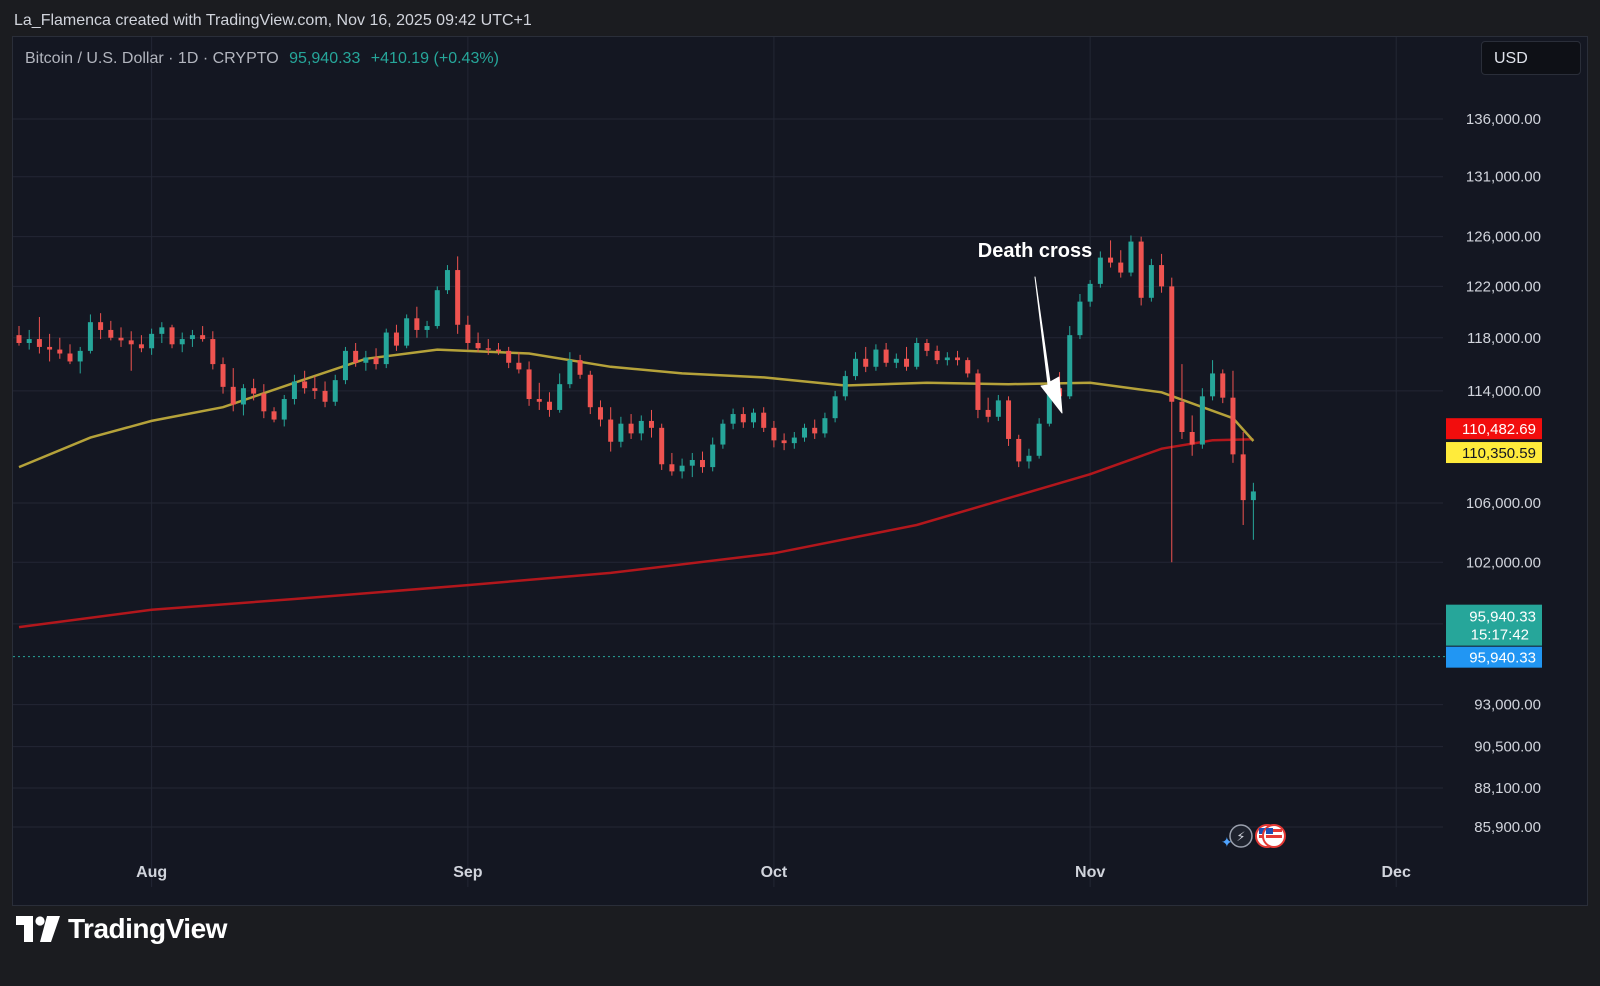  What do you see at coordinates (147, 928) in the screenshot?
I see `brand-name: TradingView` at bounding box center [147, 928].